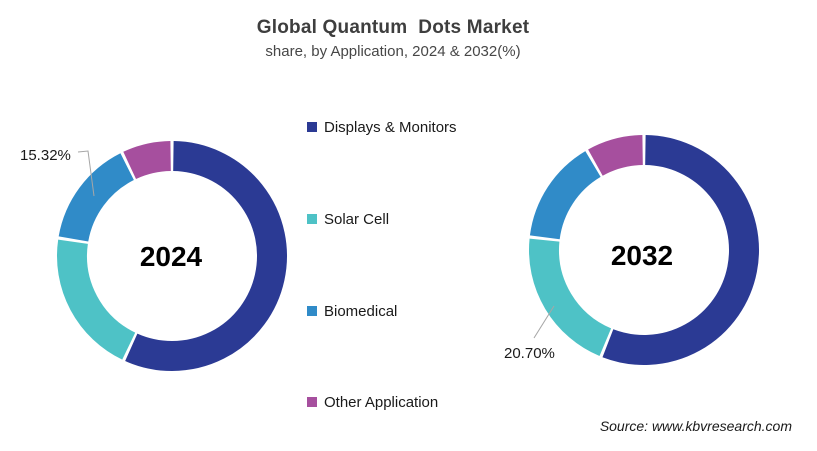 The image size is (817, 451). I want to click on donut-2032-segment-biomedical, so click(565, 195).